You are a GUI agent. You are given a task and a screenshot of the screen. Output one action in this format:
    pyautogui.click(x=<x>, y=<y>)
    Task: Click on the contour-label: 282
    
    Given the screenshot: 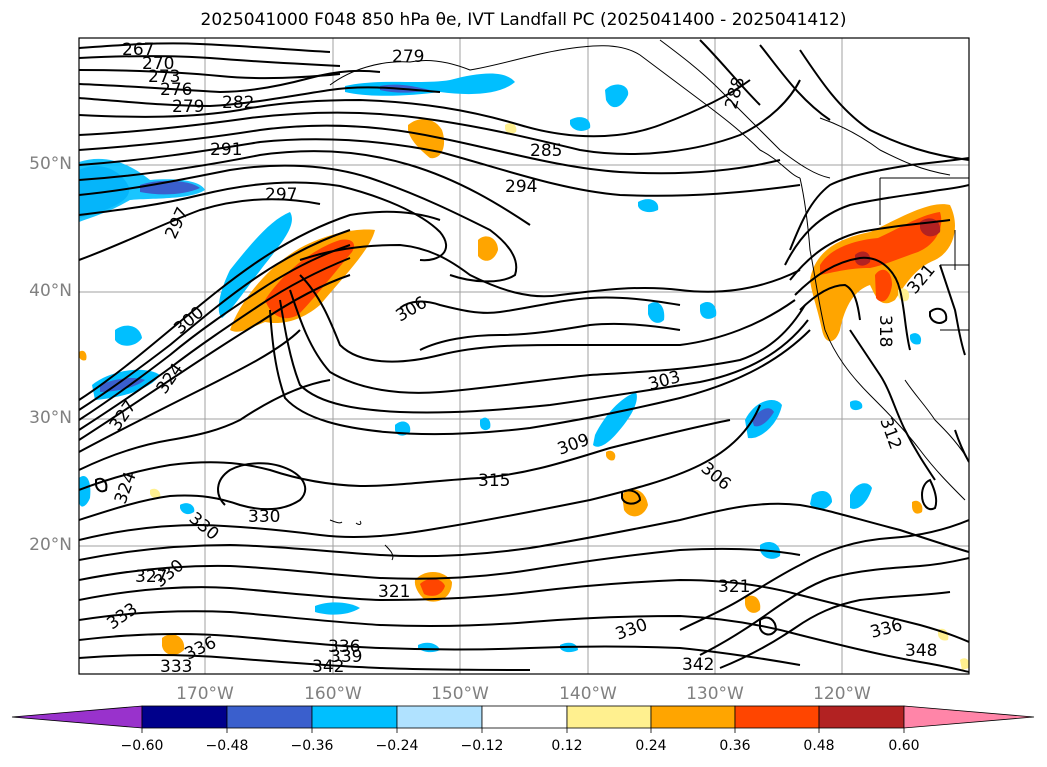 What is the action you would take?
    pyautogui.click(x=238, y=103)
    